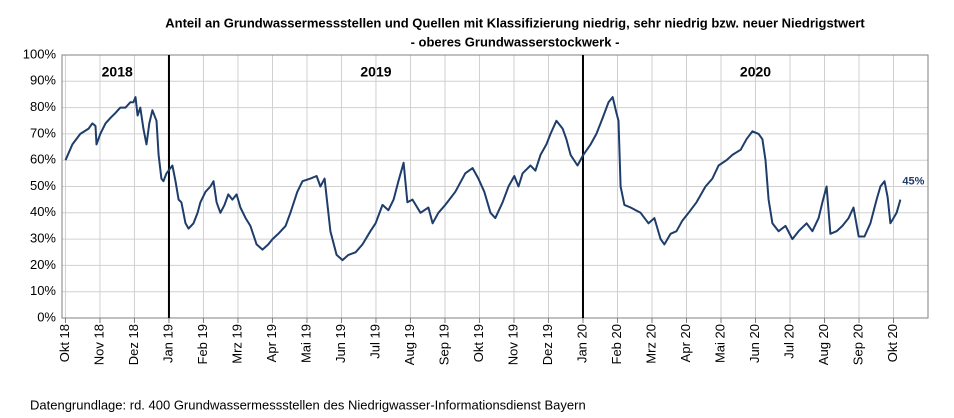 This screenshot has height=418, width=954. What do you see at coordinates (43, 106) in the screenshot?
I see `y-tick-label: 80%` at bounding box center [43, 106].